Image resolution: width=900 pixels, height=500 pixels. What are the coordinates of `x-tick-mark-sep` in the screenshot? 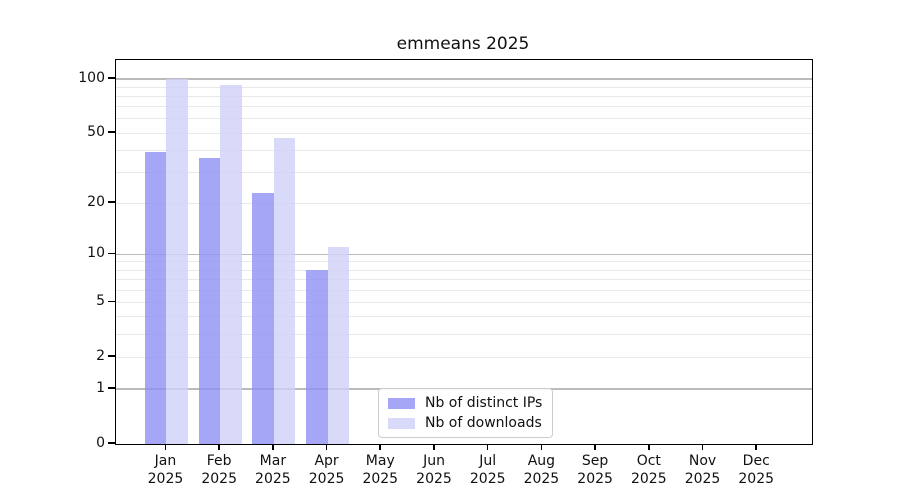 It's located at (595, 447).